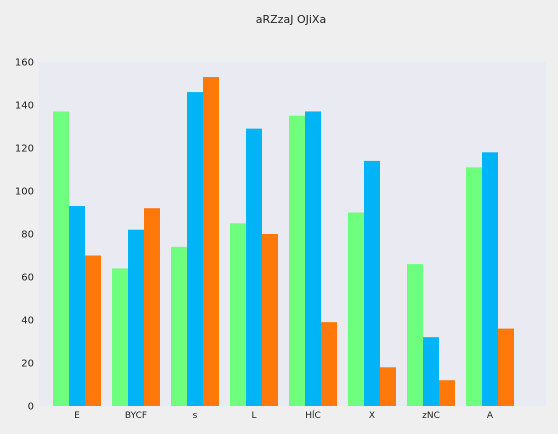 Image resolution: width=558 pixels, height=434 pixels. Describe the element at coordinates (27, 278) in the screenshot. I see `y-tick-label: 60` at that location.